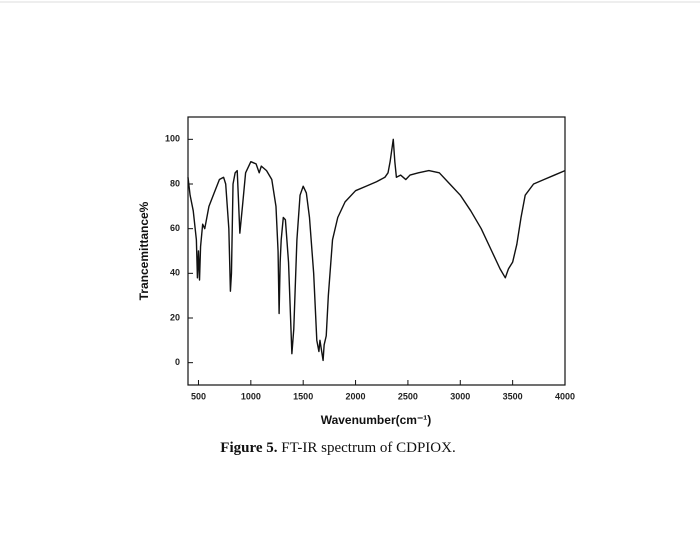 This screenshot has height=550, width=700. What do you see at coordinates (248, 448) in the screenshot?
I see `caption-label: Figure 5.` at bounding box center [248, 448].